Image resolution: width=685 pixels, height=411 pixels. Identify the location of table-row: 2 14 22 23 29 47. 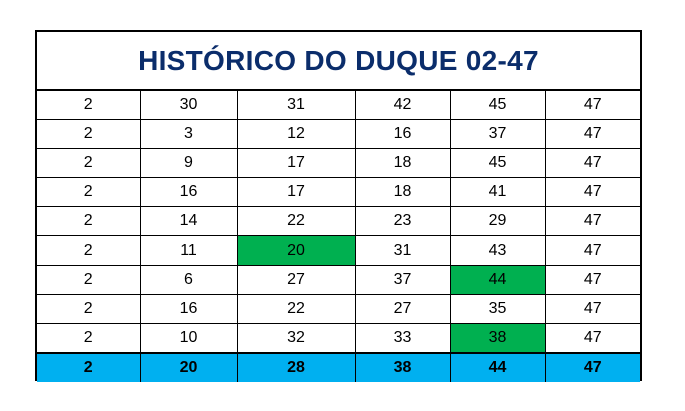
(338, 221).